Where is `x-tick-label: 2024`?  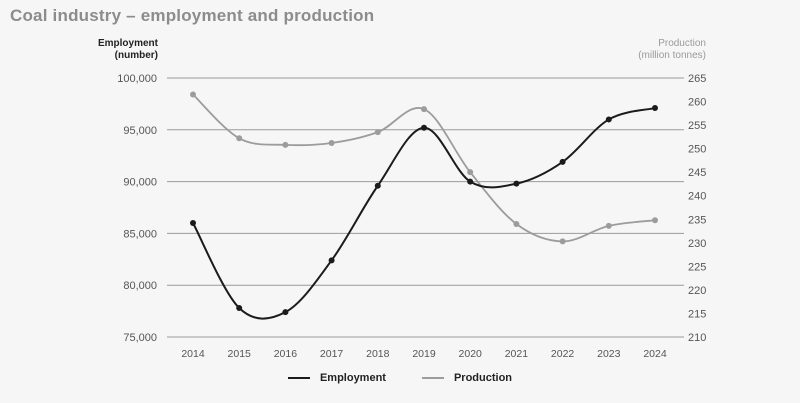 x-tick-label: 2024 is located at coordinates (655, 354).